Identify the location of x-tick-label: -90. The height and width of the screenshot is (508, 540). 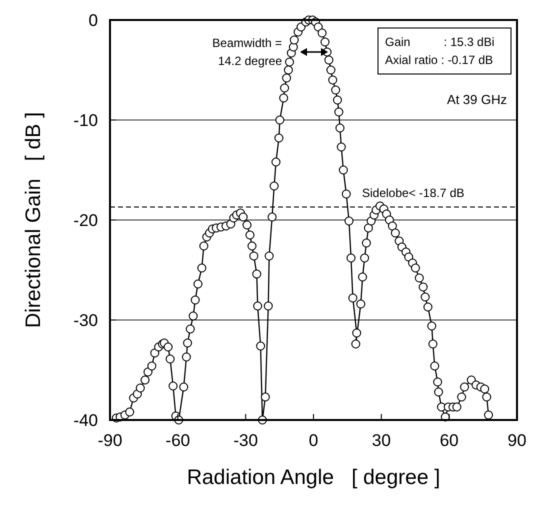
(110, 440).